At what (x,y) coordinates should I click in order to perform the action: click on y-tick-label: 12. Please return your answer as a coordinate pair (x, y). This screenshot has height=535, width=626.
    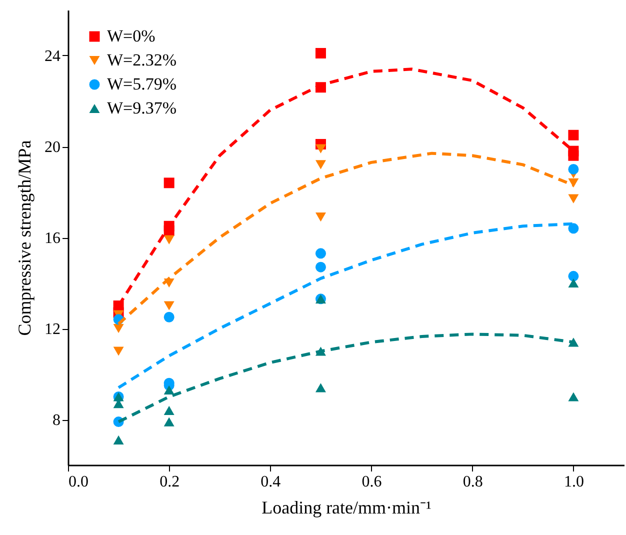
    Looking at the image, I should click on (52, 329).